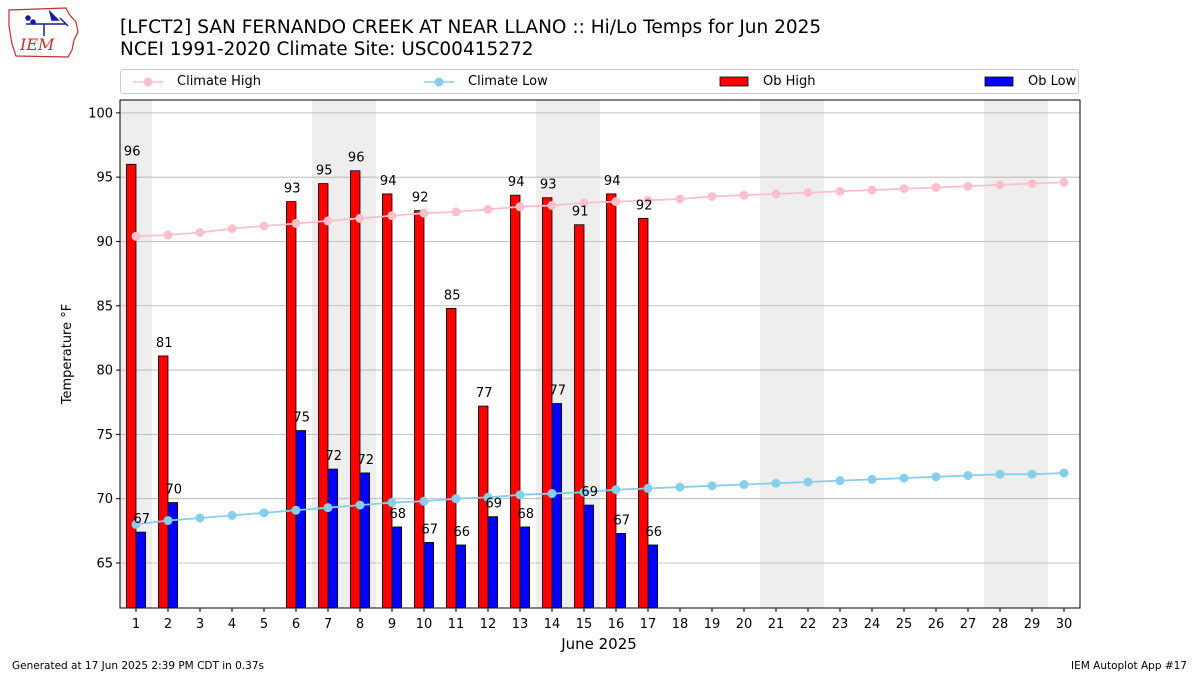  Describe the element at coordinates (104, 499) in the screenshot. I see `y-tick-label: 70` at that location.